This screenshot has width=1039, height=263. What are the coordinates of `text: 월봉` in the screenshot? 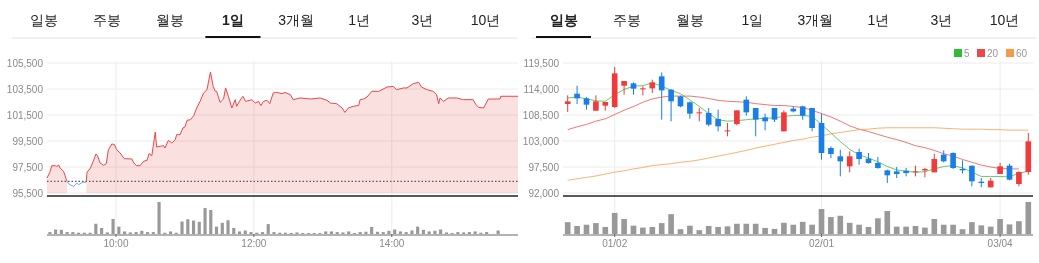 It's located at (689, 20).